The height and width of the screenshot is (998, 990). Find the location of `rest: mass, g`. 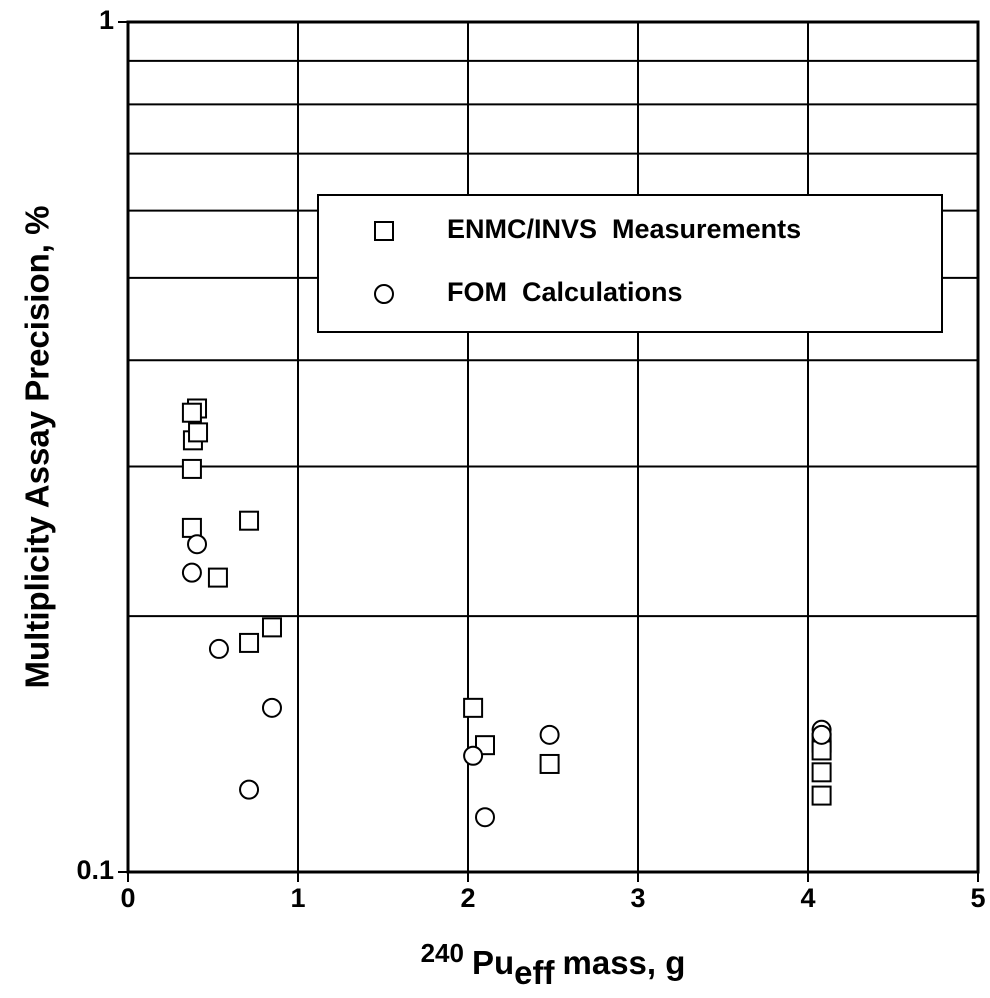

rest: mass, g is located at coordinates (624, 962).